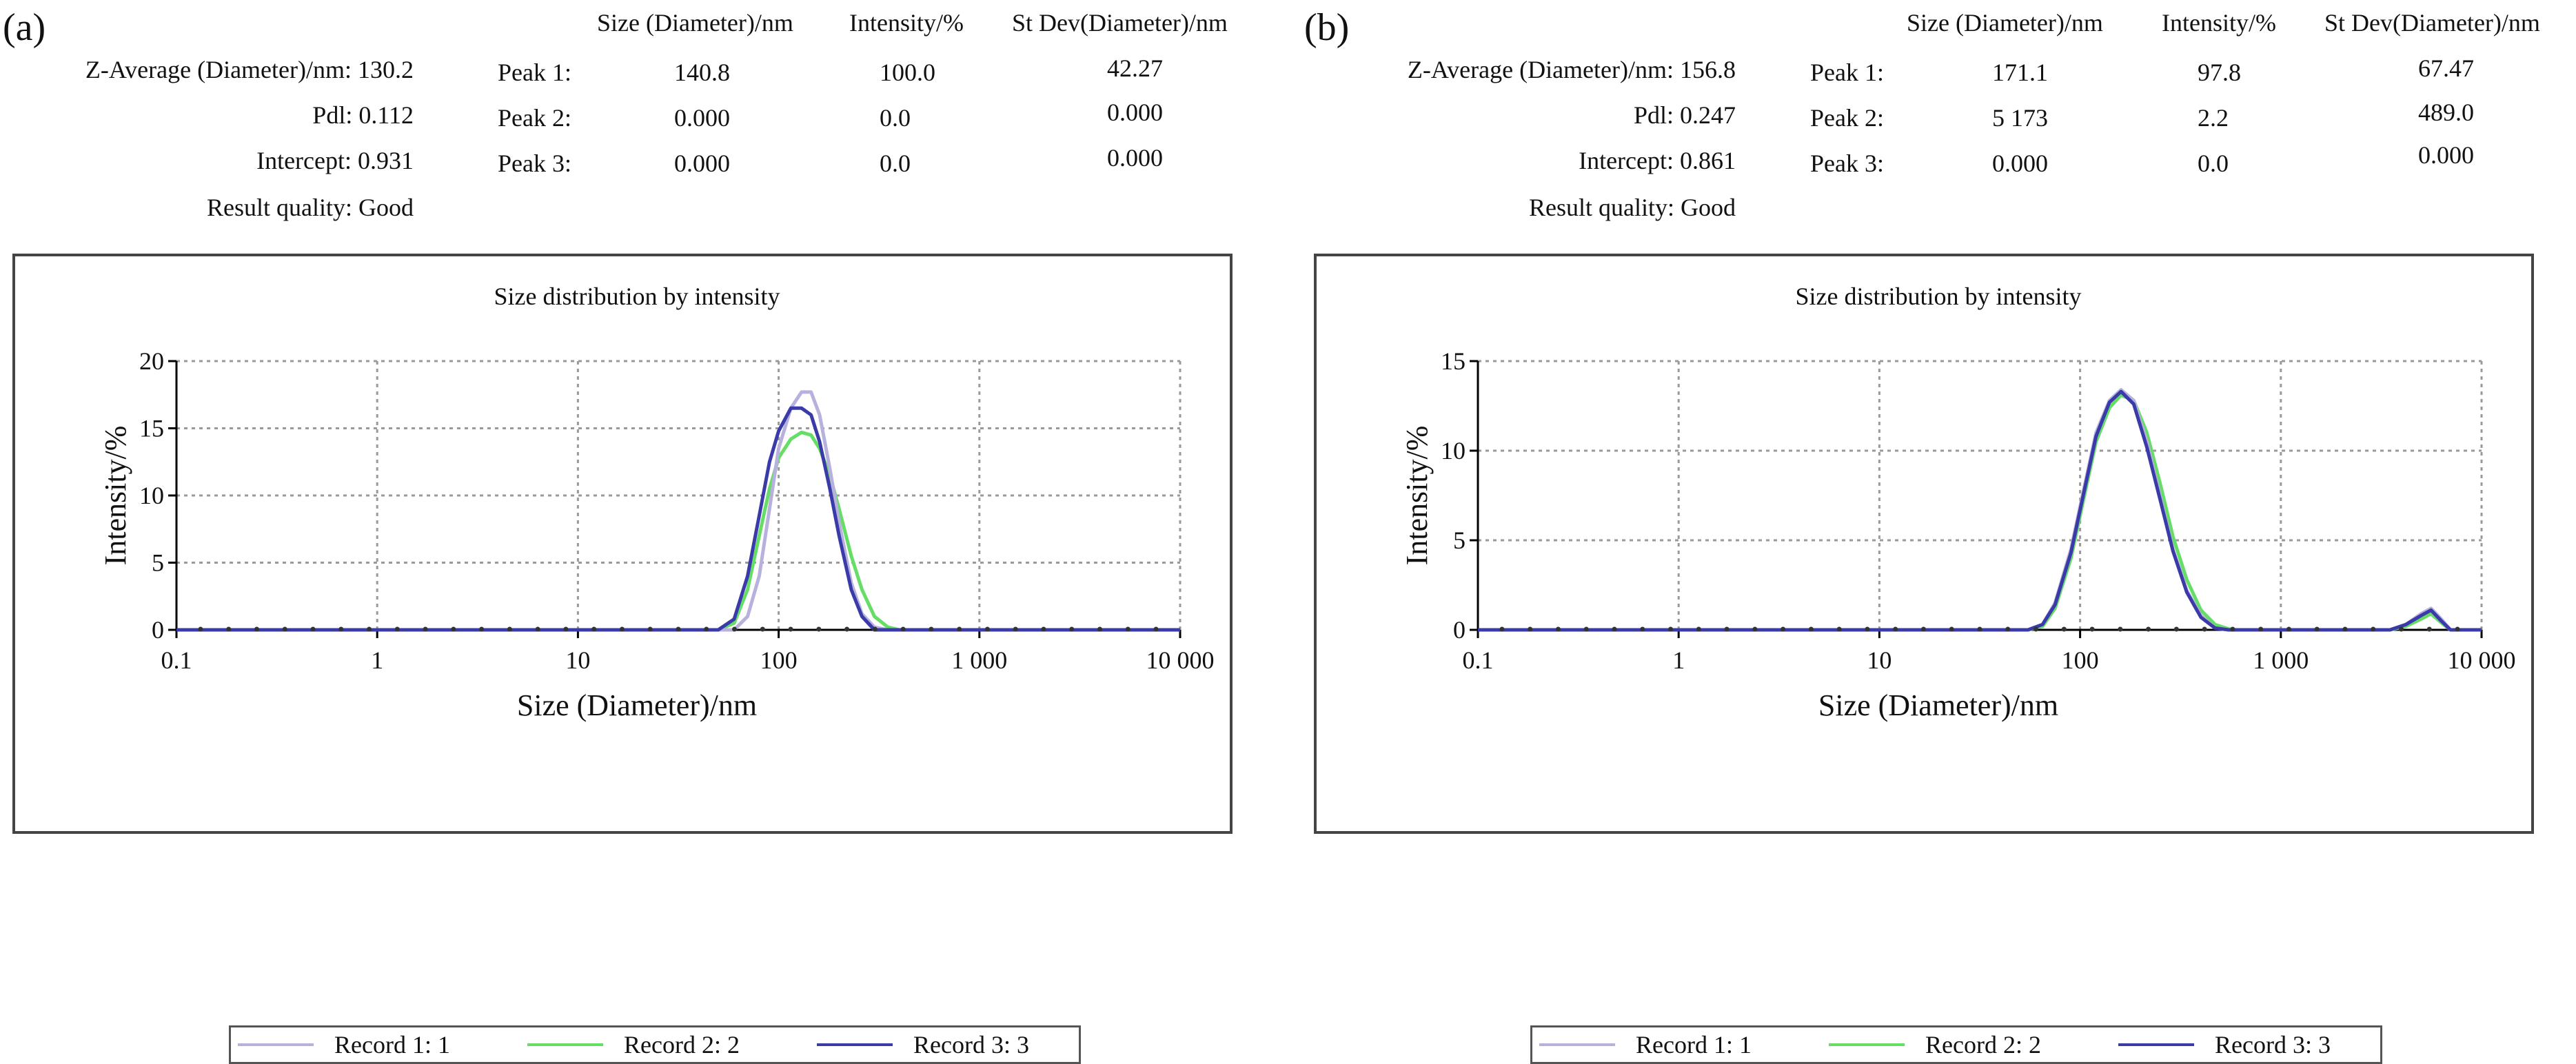 This screenshot has width=2576, height=1064. I want to click on x-tick-label: 1, so click(377, 660).